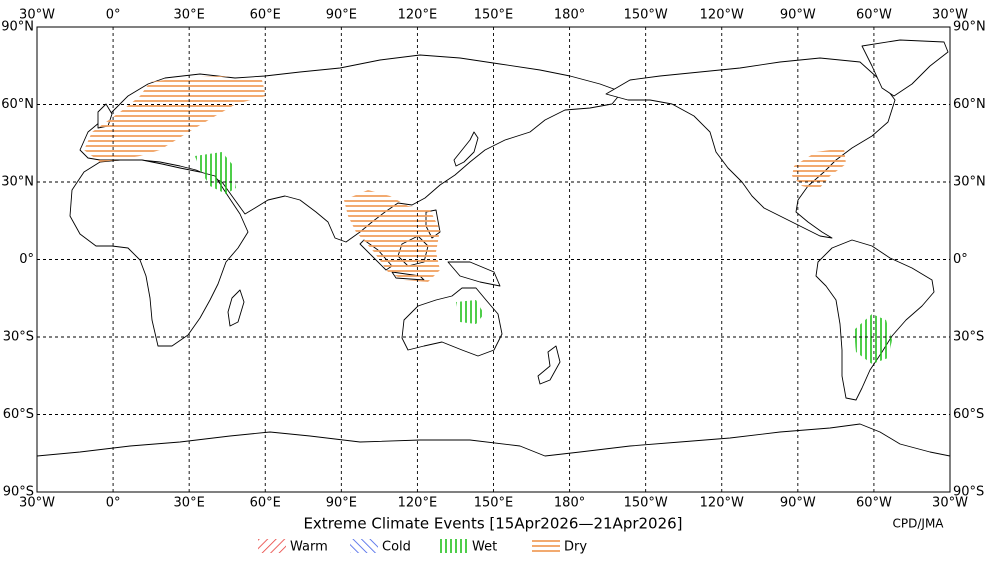 This screenshot has height=579, width=990. Describe the element at coordinates (494, 503) in the screenshot. I see `lon-label-bottom: 150°E` at that location.